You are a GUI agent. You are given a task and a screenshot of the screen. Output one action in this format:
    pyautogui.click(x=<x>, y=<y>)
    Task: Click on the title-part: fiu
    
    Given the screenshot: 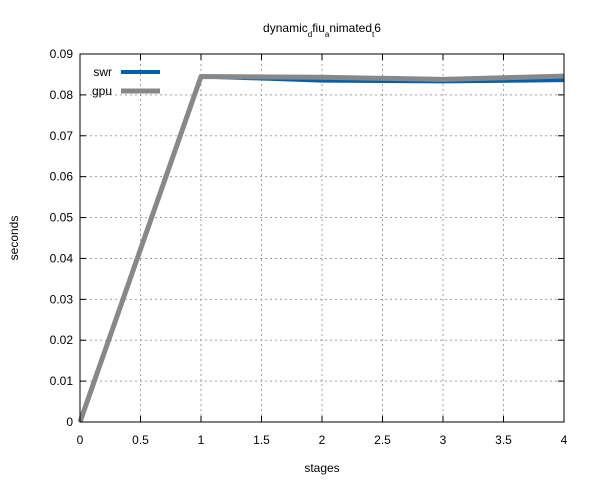 What is the action you would take?
    pyautogui.click(x=318, y=28)
    